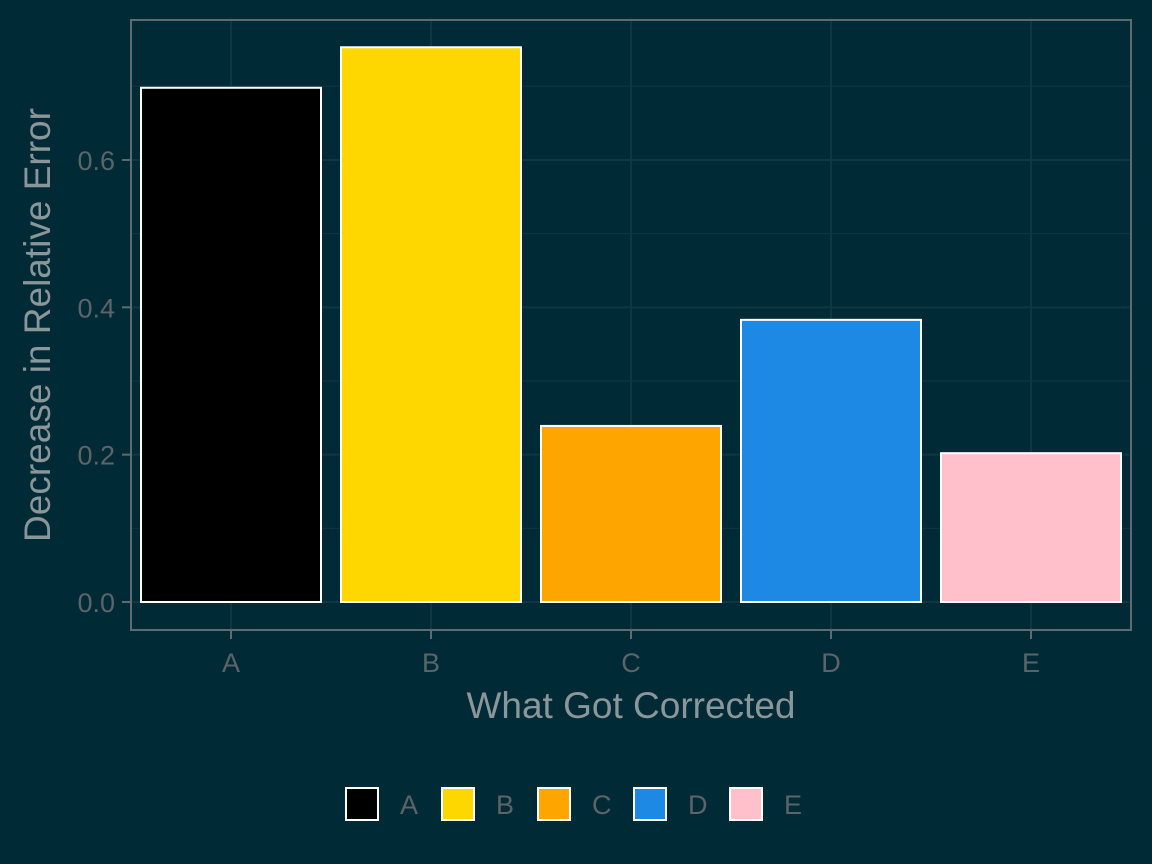  Describe the element at coordinates (698, 805) in the screenshot. I see `legend-label: D` at that location.